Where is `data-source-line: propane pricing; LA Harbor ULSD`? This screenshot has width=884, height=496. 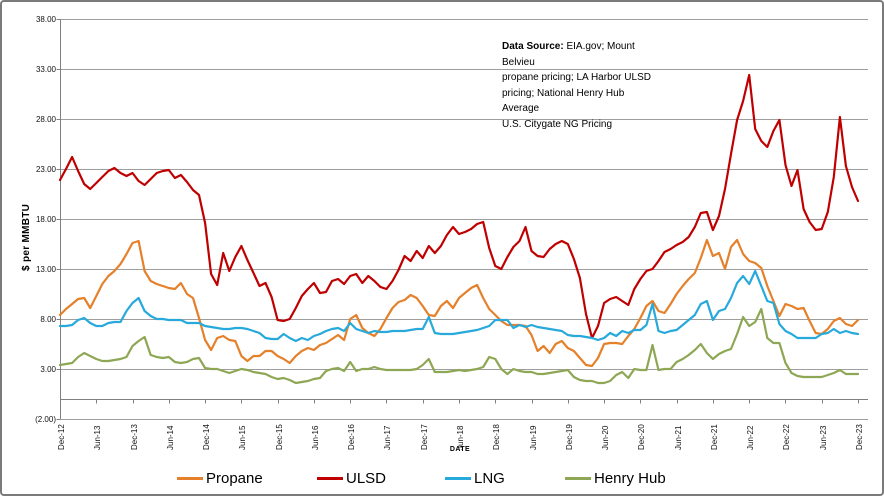
data-source-line: propane pricing; LA Harbor ULSD is located at coordinates (576, 77).